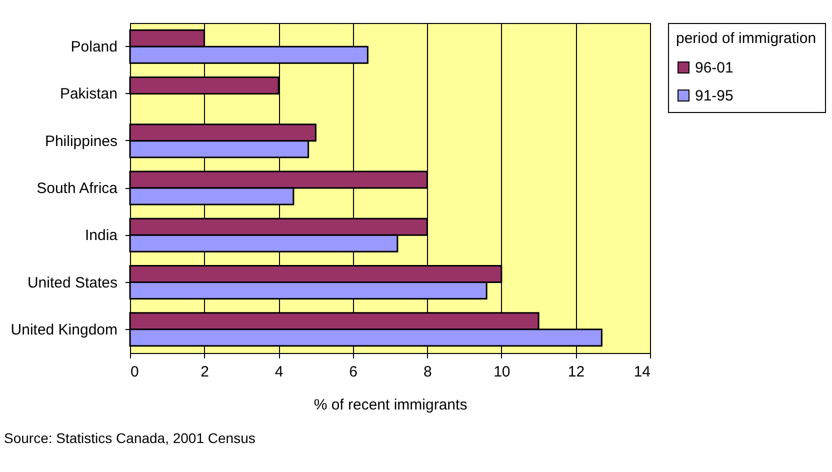 This screenshot has width=832, height=472. I want to click on x-tick-label: 10, so click(502, 372).